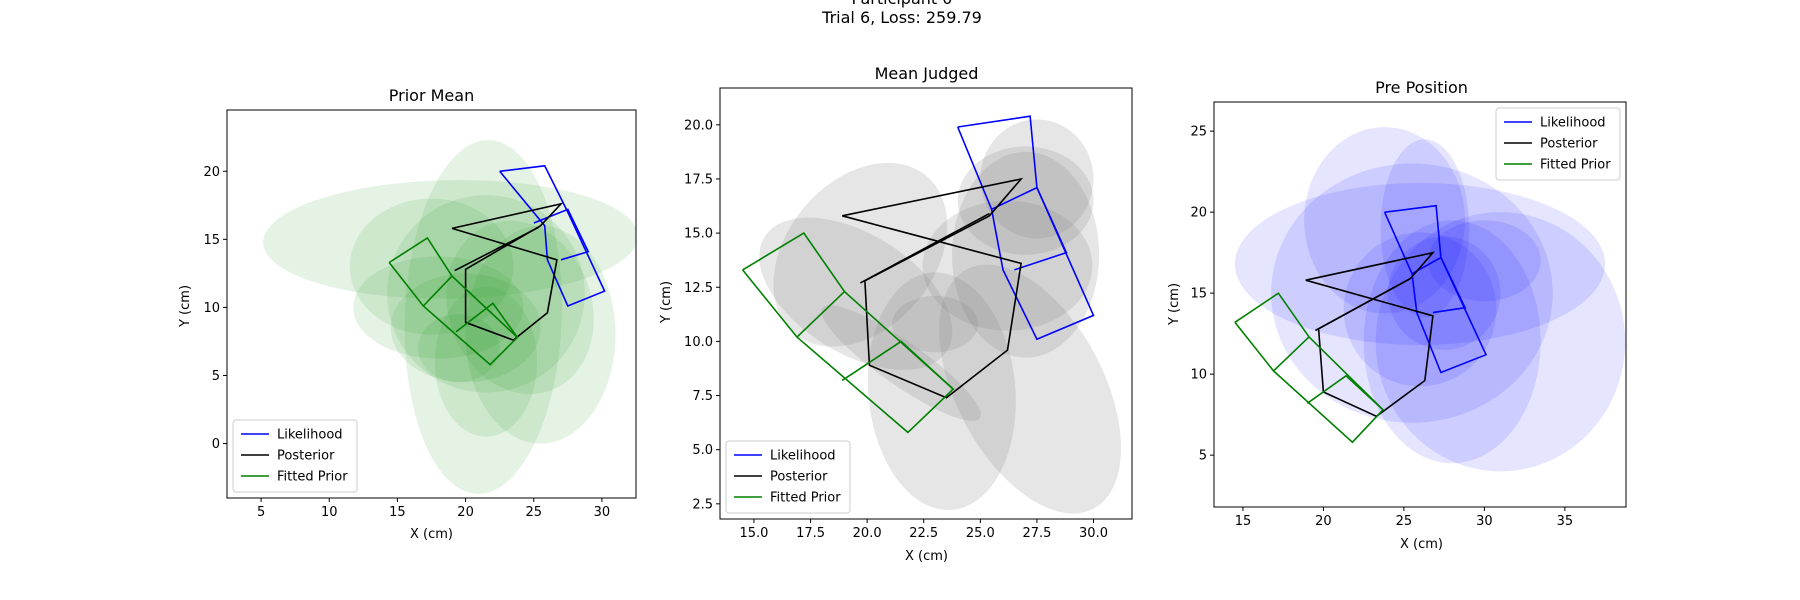 This screenshot has height=600, width=1800. What do you see at coordinates (329, 512) in the screenshot?
I see `x-tick-label: 10` at bounding box center [329, 512].